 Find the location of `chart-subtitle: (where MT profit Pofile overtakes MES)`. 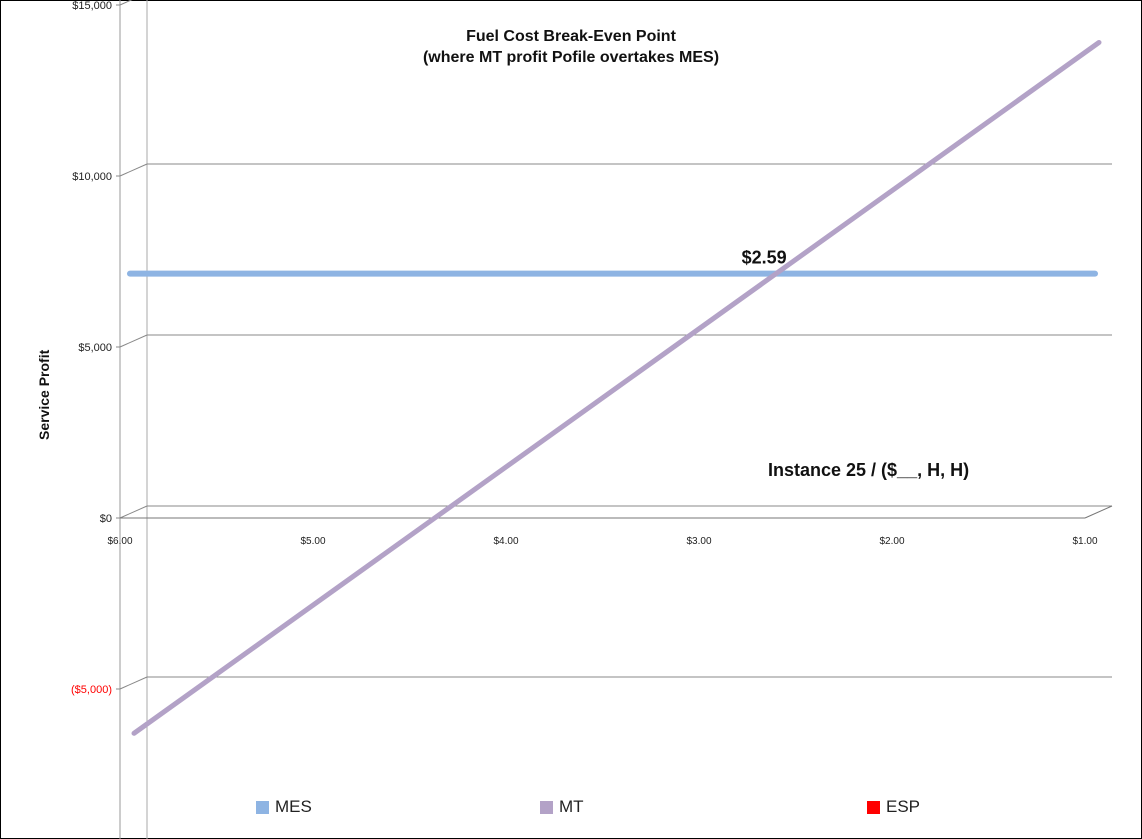

chart-subtitle: (where MT profit Pofile overtakes MES) is located at coordinates (571, 57).